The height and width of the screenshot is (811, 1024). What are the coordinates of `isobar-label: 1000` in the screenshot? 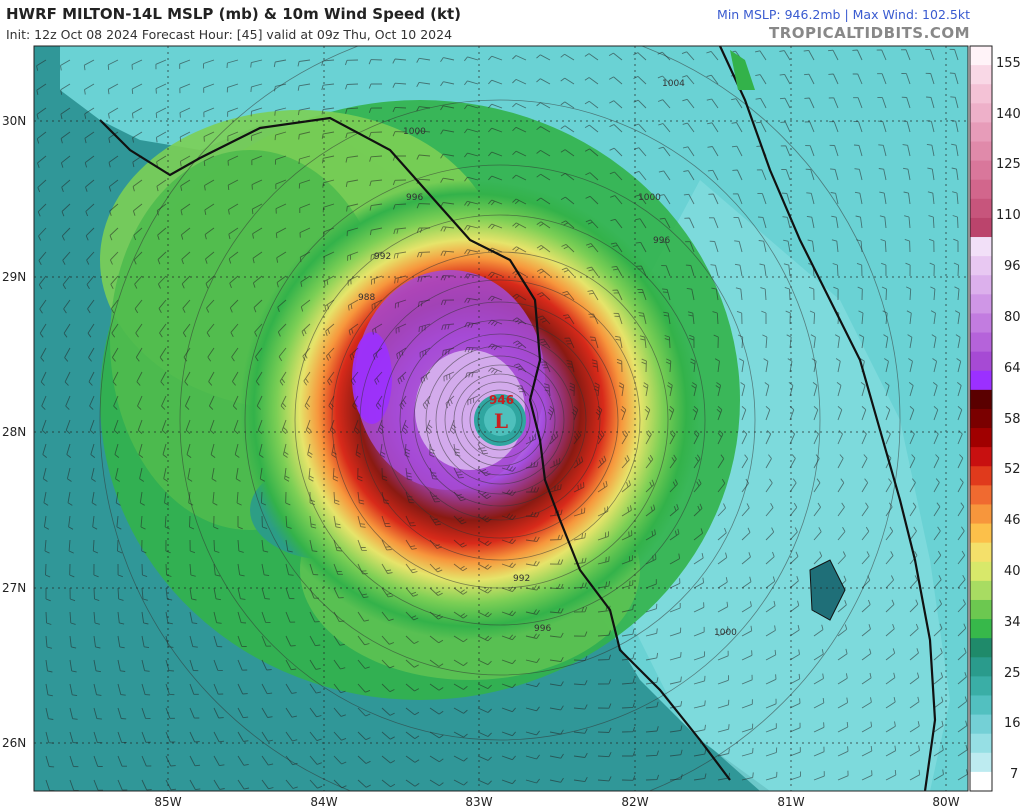 It's located at (414, 132).